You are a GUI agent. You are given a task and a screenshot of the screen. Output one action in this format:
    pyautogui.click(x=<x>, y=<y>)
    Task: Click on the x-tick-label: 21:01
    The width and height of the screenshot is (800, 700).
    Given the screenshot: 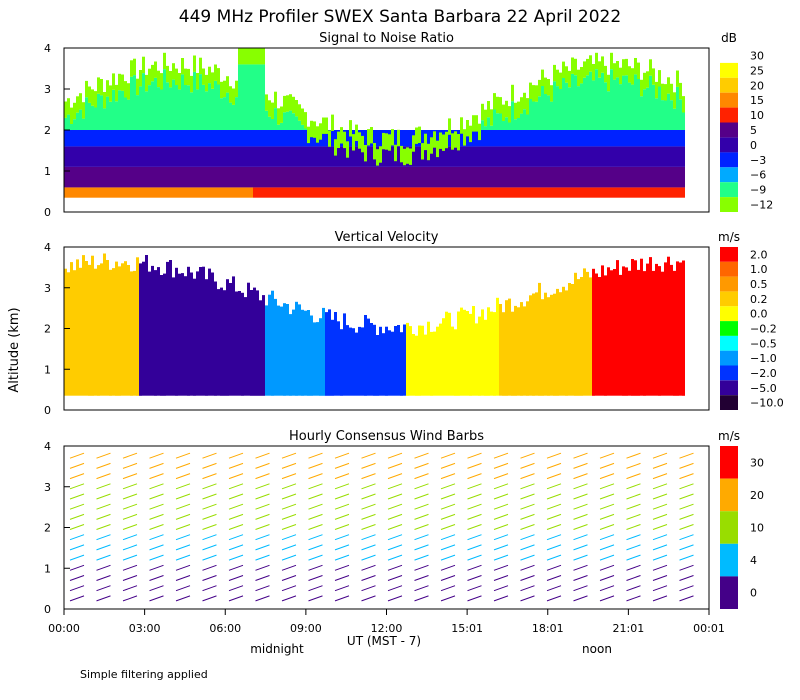 What is the action you would take?
    pyautogui.click(x=629, y=628)
    